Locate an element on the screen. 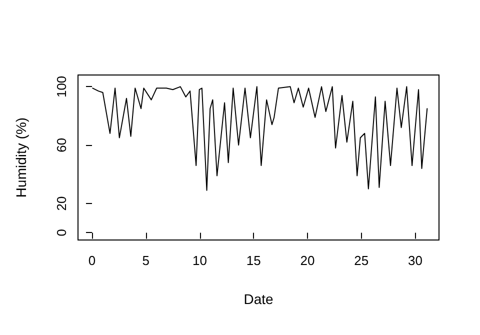 This screenshot has height=335, width=480. y-tick-label: 100 is located at coordinates (61, 87).